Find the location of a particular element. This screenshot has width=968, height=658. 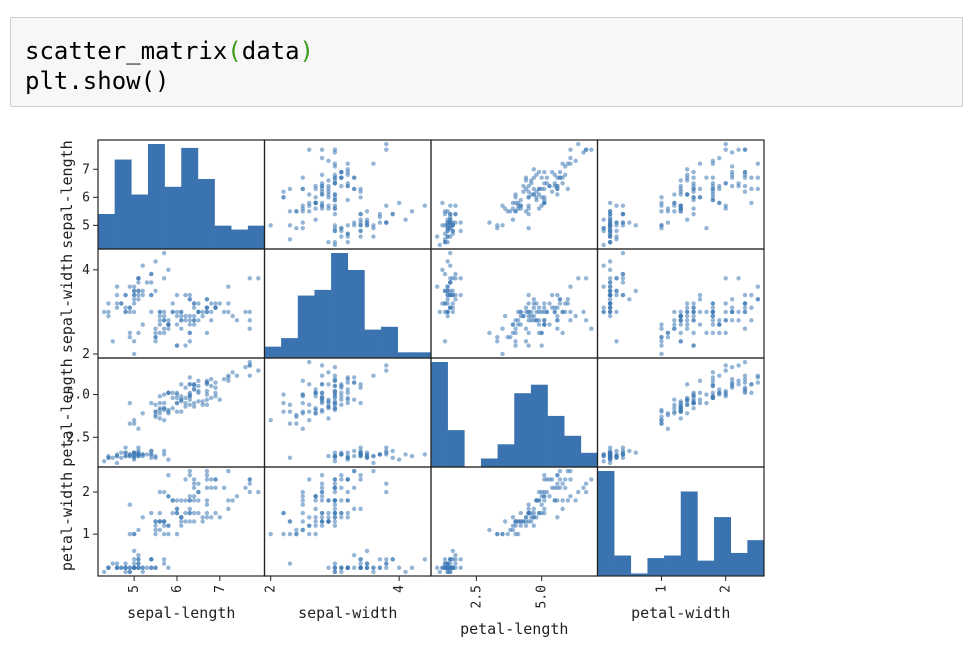

panel-petal-width-vs-sepal-length is located at coordinates (181, 521).